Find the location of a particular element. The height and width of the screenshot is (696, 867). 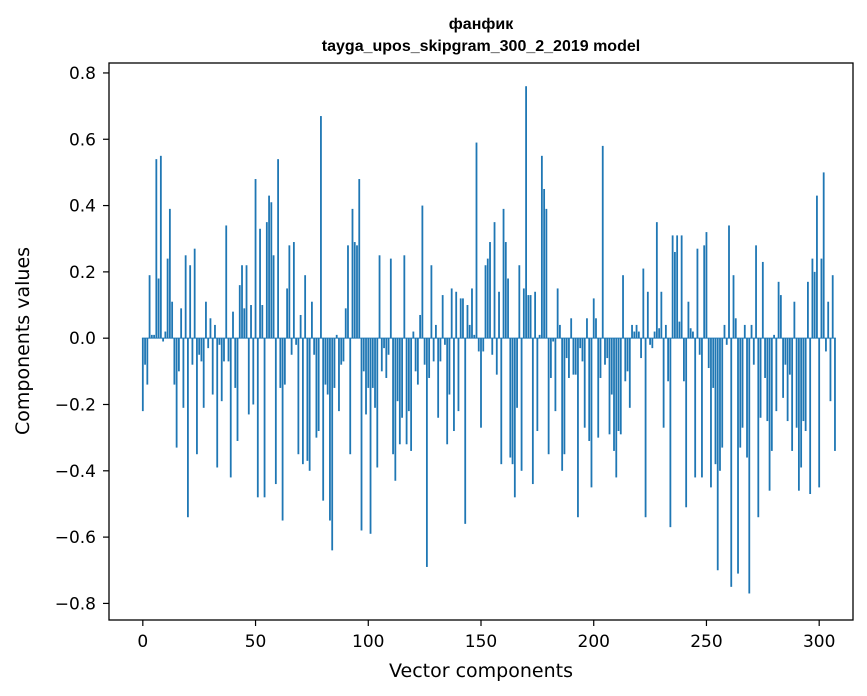

x-tick-label: 0 is located at coordinates (142, 642).